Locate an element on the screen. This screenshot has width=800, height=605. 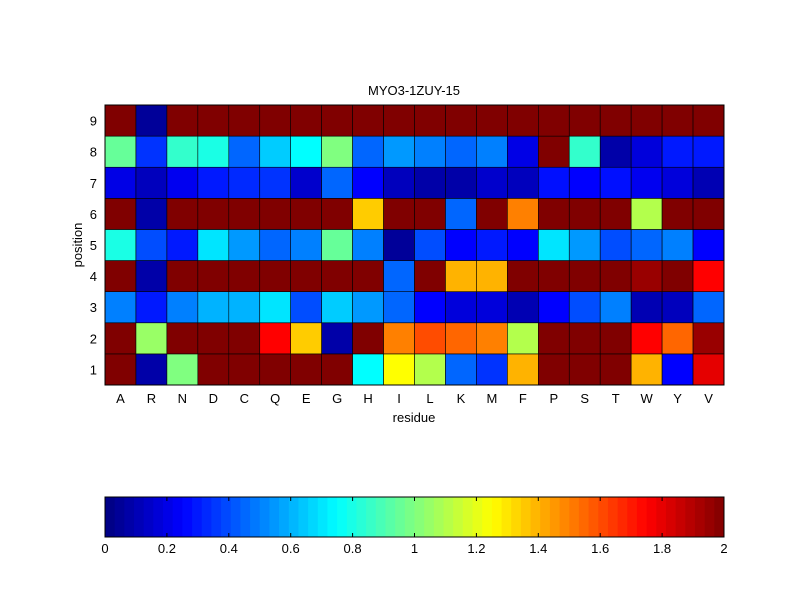
y-tick-label: 5 is located at coordinates (93, 245).